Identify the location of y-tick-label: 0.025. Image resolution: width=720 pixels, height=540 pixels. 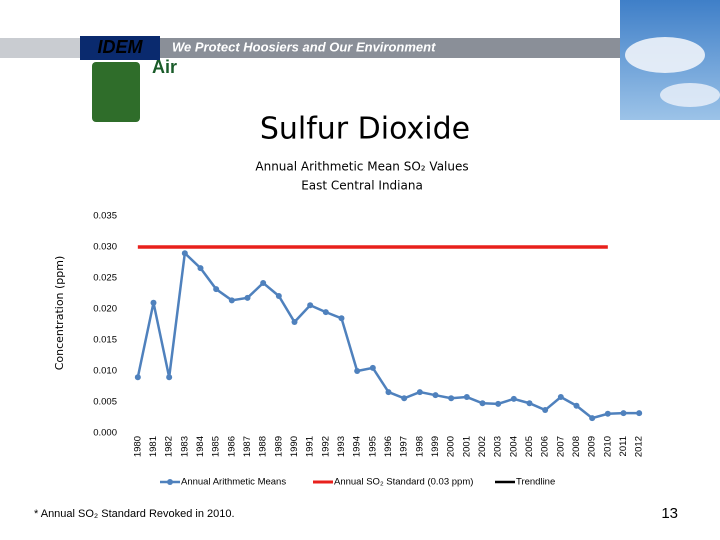
(105, 278).